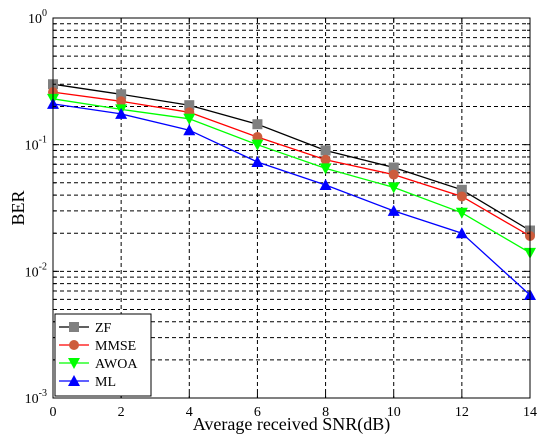  Describe the element at coordinates (105, 382) in the screenshot. I see `legend-label-ml: ML` at that location.